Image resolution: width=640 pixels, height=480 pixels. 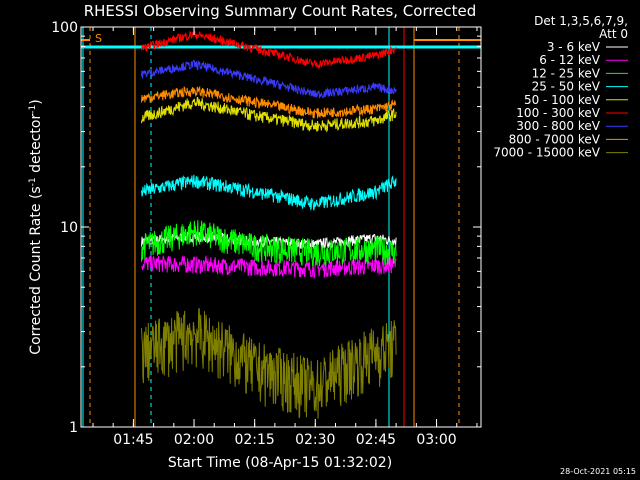 What do you see at coordinates (436, 440) in the screenshot?
I see `x-tick-label-5: 03:00` at bounding box center [436, 440].